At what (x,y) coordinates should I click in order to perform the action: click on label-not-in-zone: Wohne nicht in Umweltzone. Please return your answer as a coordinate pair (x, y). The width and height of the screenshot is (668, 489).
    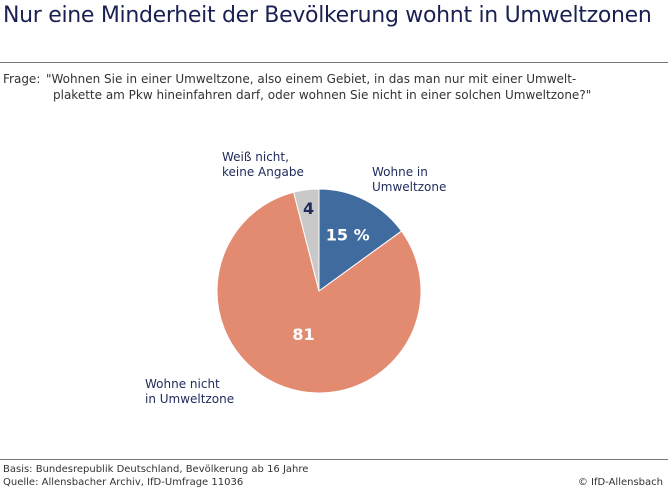
    Looking at the image, I should click on (189, 392).